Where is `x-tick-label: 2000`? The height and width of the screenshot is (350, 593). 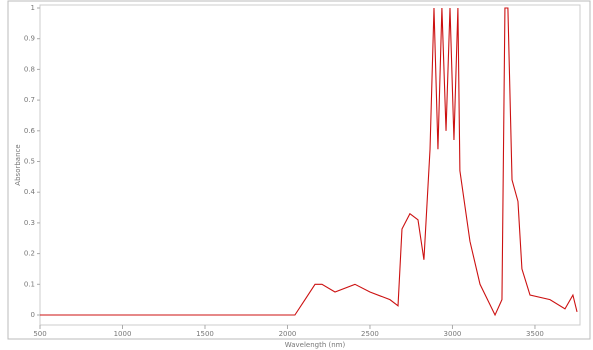
x-tick-label: 2000 is located at coordinates (288, 334).